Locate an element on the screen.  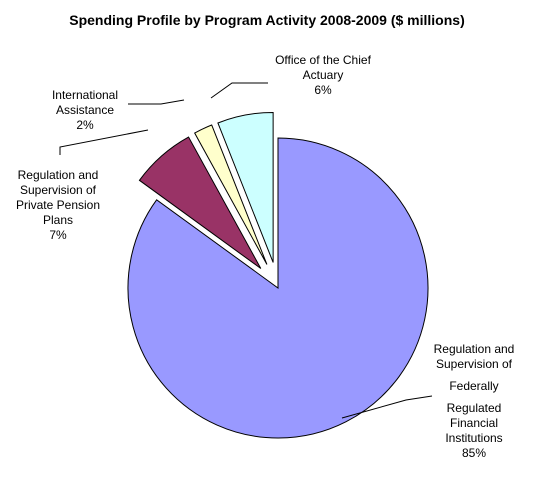
leader-line-intl is located at coordinates (156, 102).